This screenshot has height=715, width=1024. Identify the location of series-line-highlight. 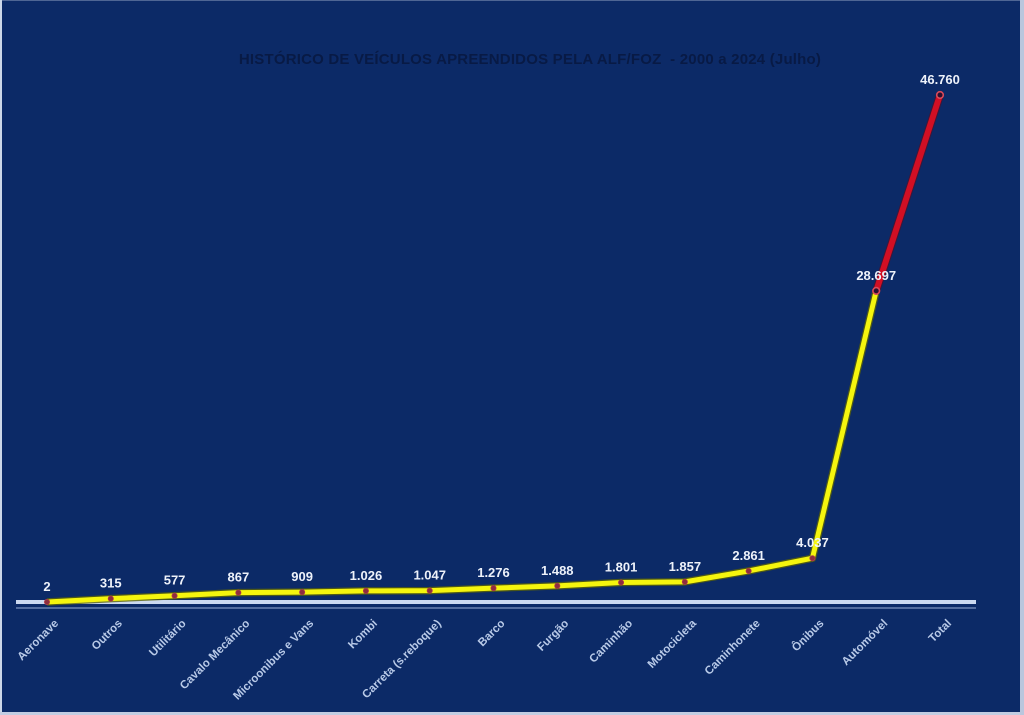
(908, 193).